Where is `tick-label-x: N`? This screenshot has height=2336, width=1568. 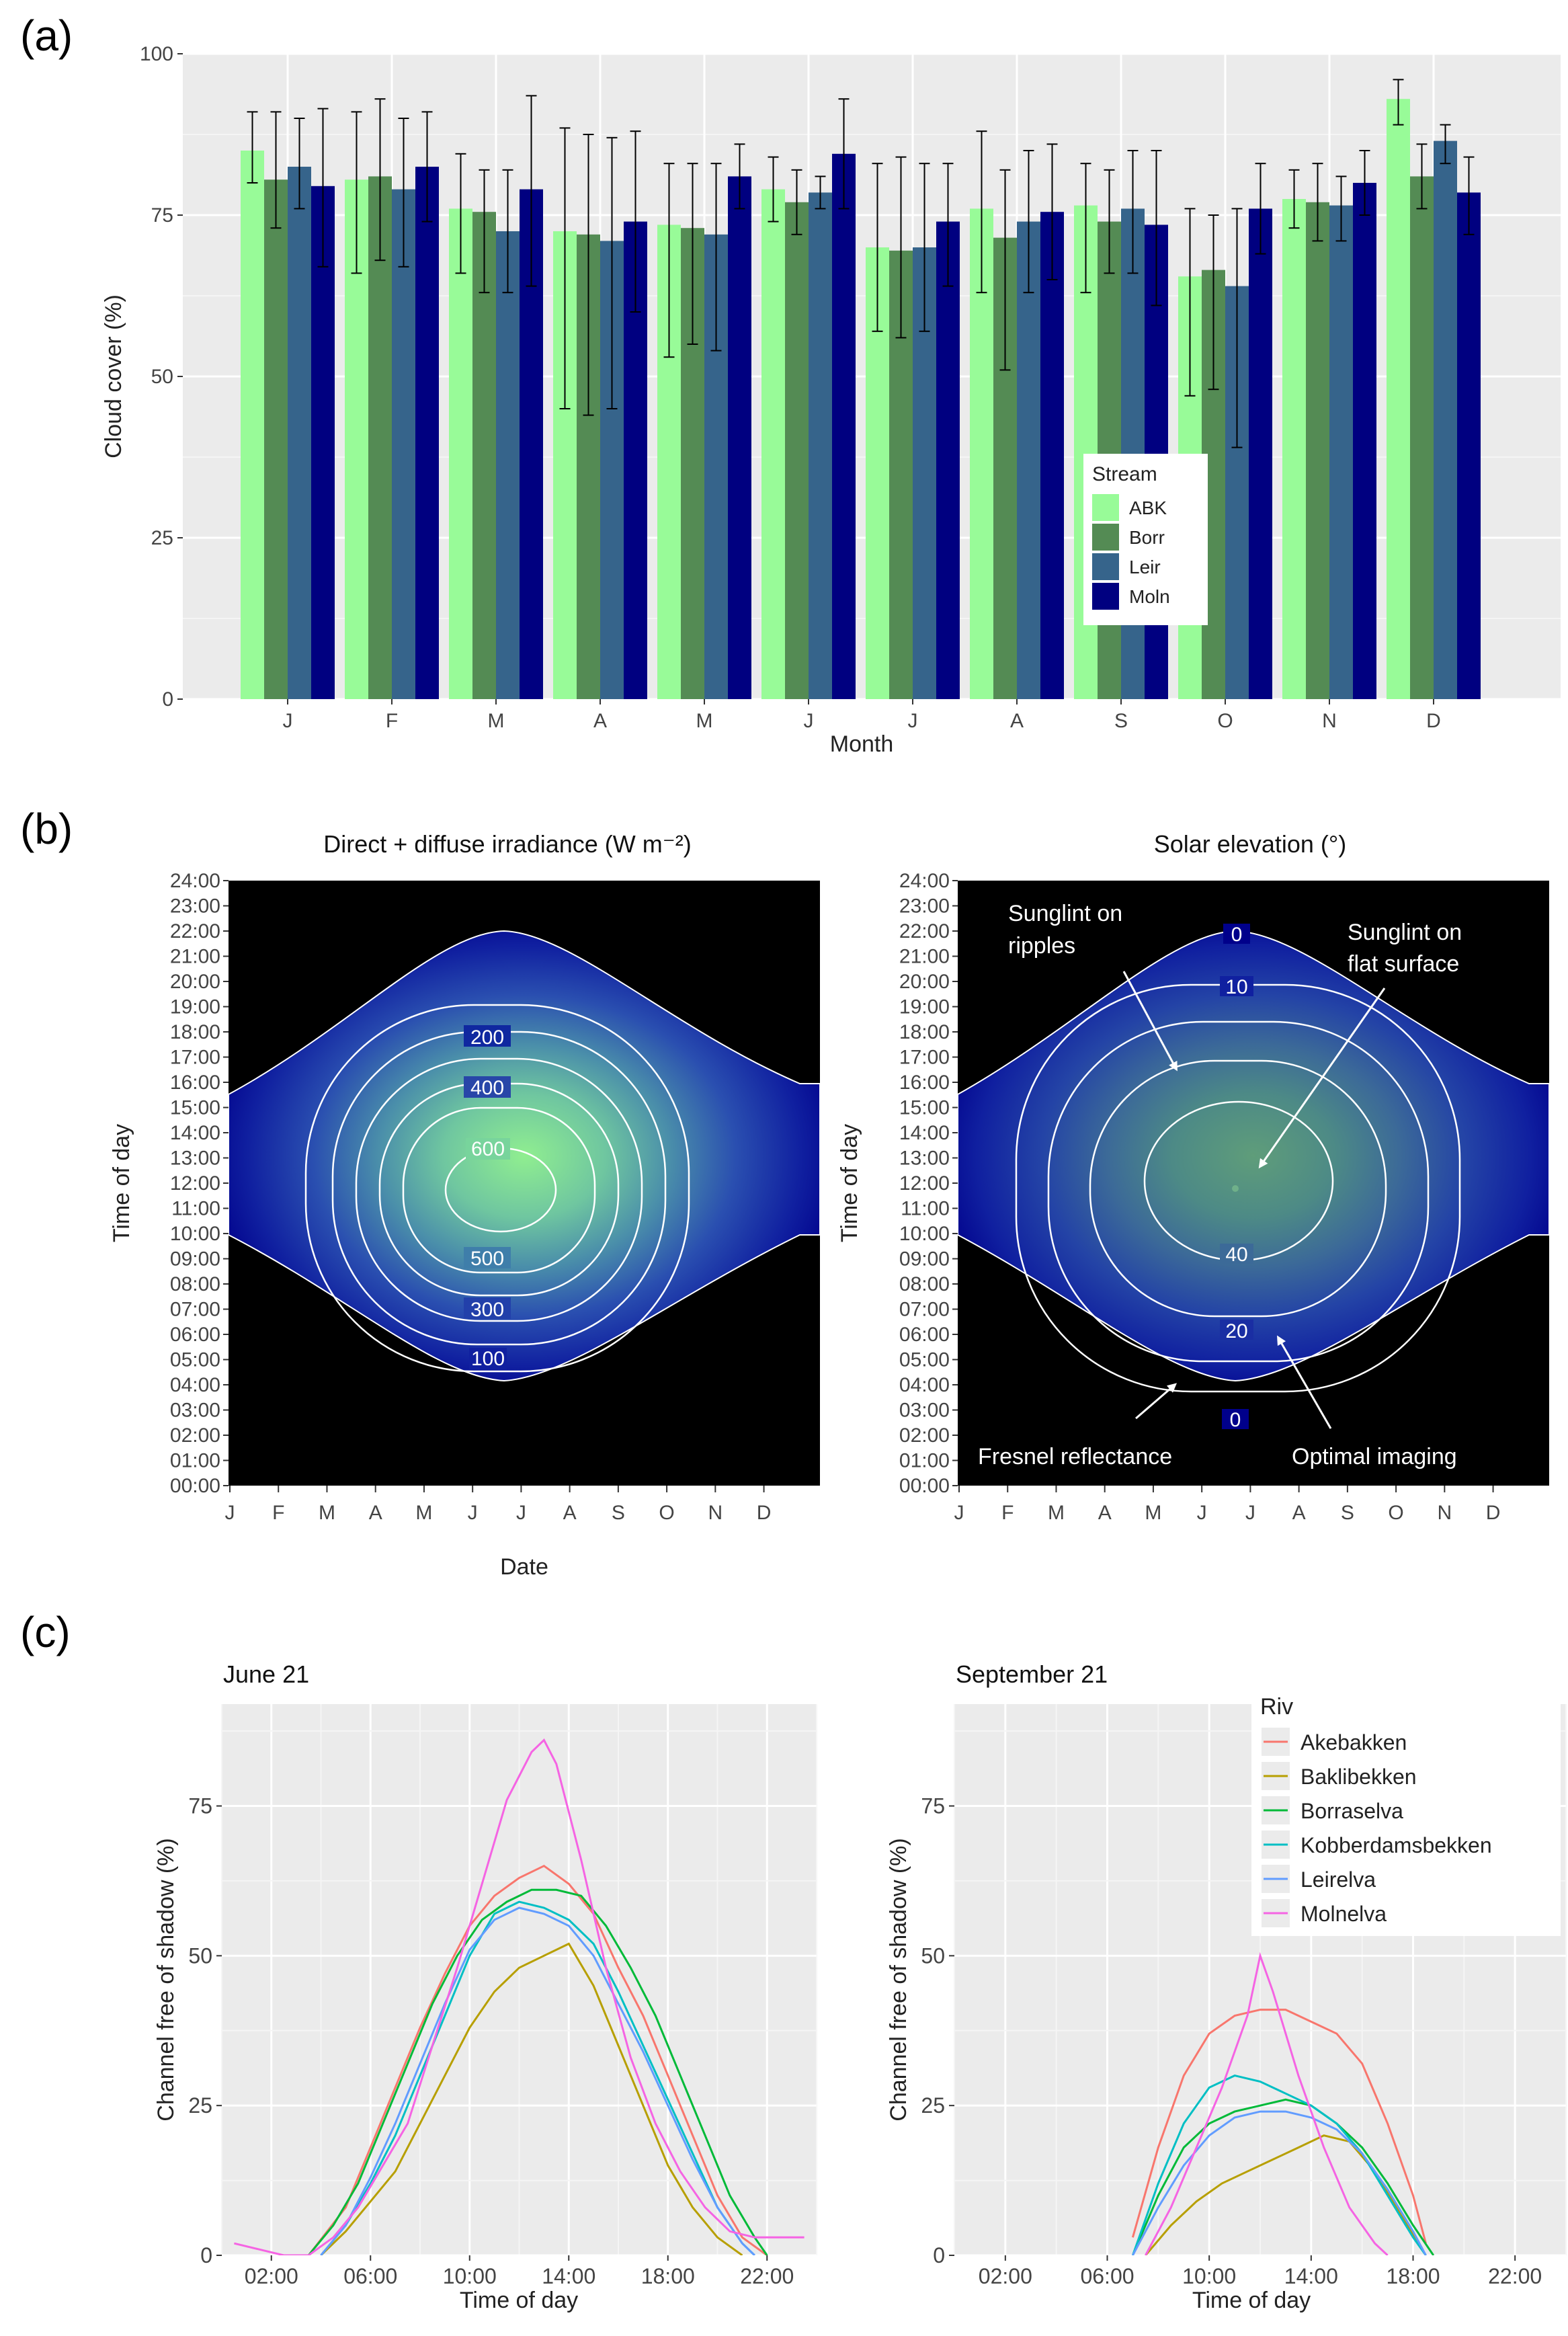
tick-label-x: N is located at coordinates (1444, 1513).